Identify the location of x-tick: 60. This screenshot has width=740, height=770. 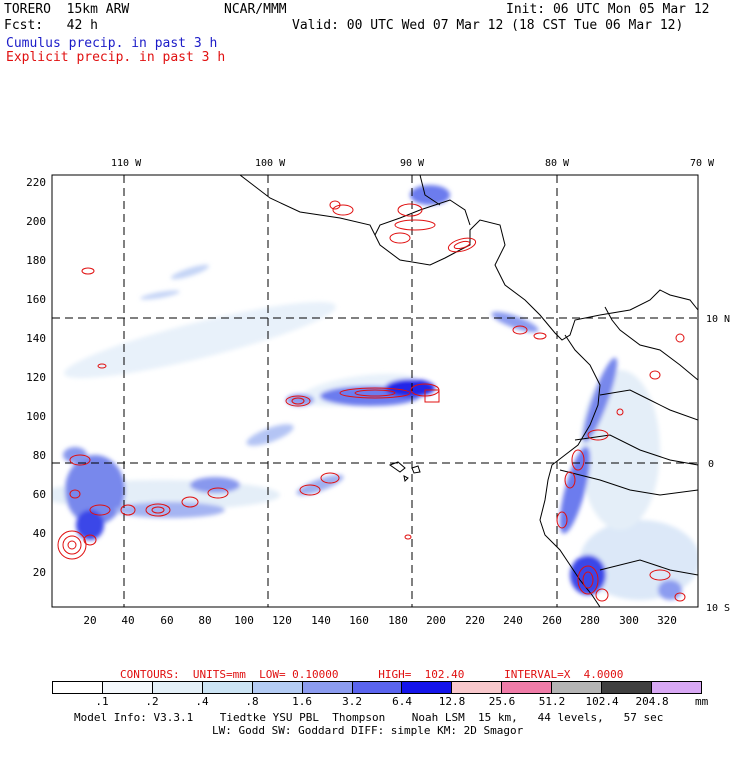
(166, 620).